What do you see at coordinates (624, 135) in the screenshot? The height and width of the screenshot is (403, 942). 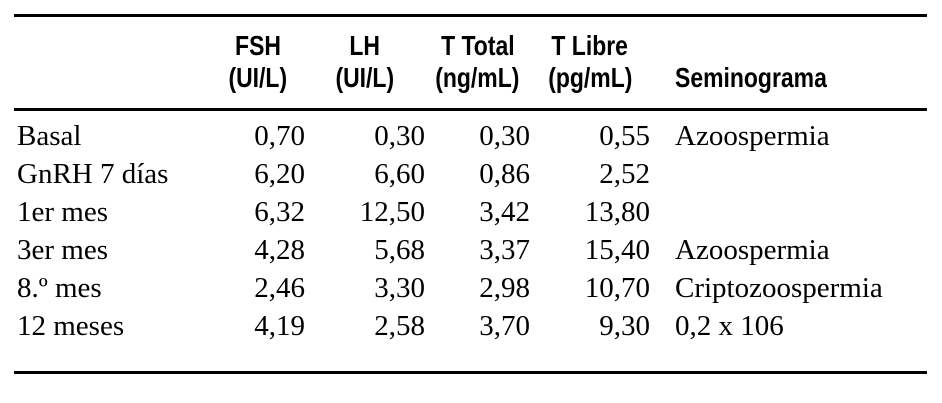 I see `cell-t-libre: 0,55` at bounding box center [624, 135].